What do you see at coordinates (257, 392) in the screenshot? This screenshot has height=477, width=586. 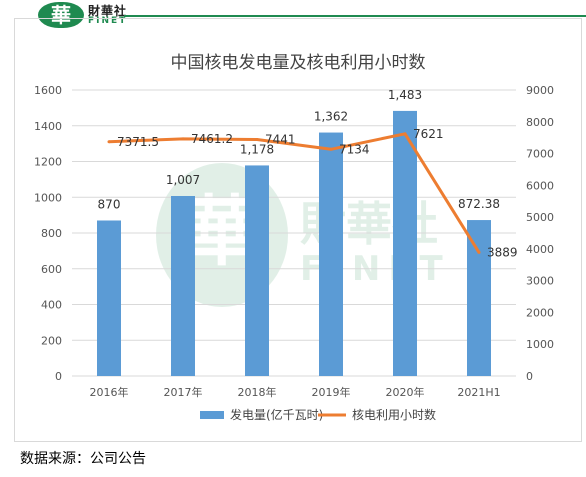 I see `x-tick-label: 2018年` at bounding box center [257, 392].